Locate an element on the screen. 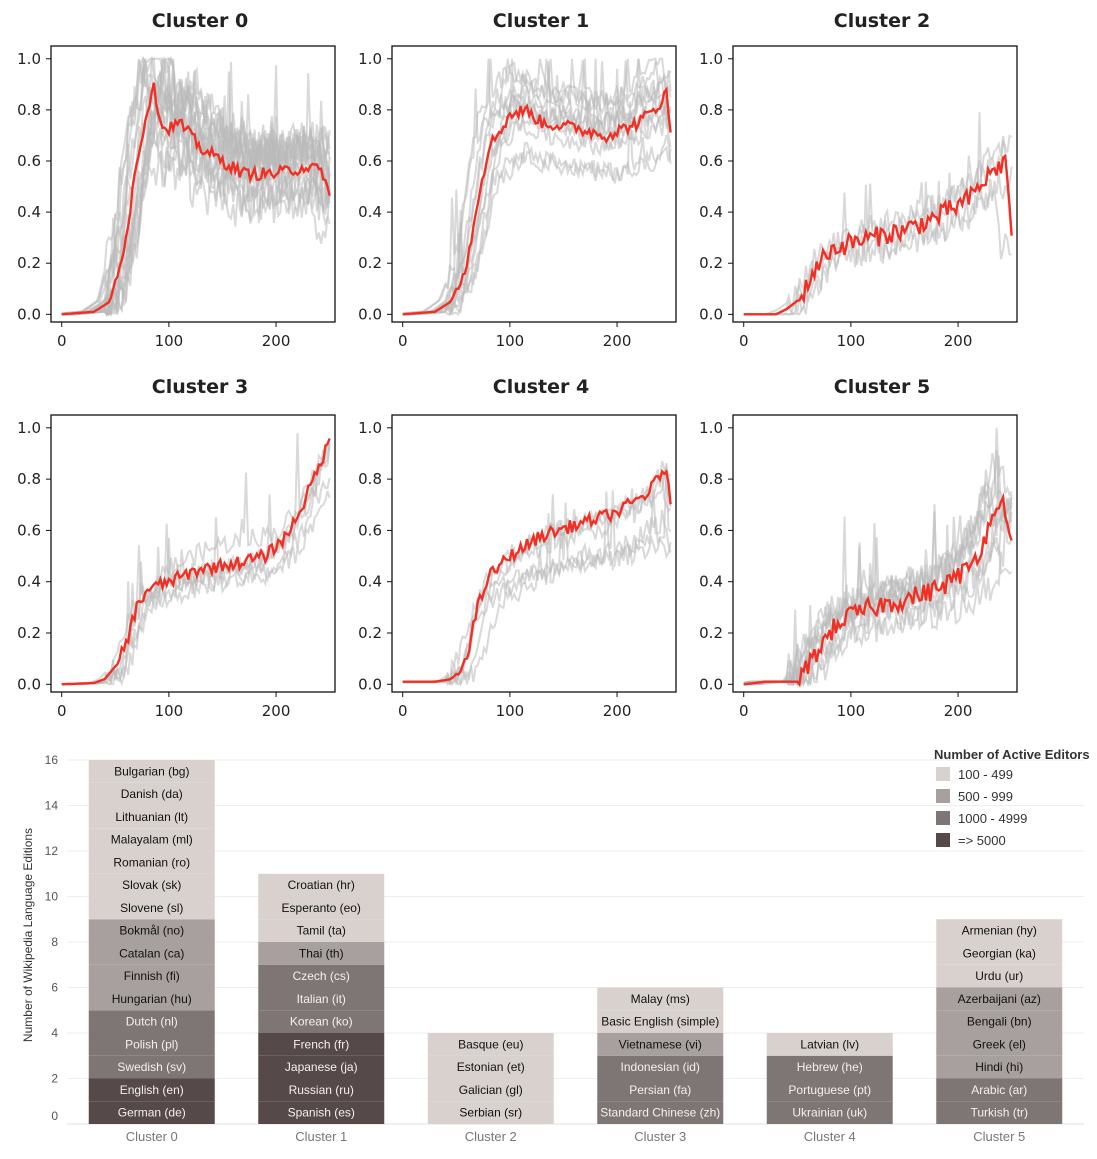 This screenshot has height=1159, width=1097. cluster-2-panel: Cluster 2 0.0 0.2 0.4 0.6 0.8 1.0 0 100 200 is located at coordinates (858, 180).